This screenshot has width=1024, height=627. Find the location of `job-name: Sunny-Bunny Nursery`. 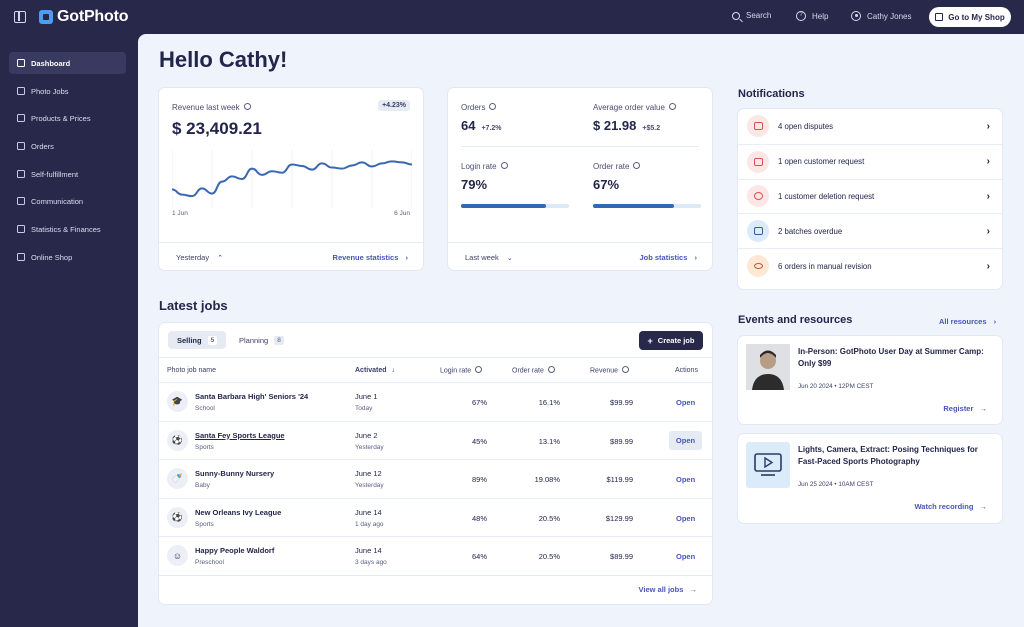

job-name: Sunny-Bunny Nursery is located at coordinates (235, 473).